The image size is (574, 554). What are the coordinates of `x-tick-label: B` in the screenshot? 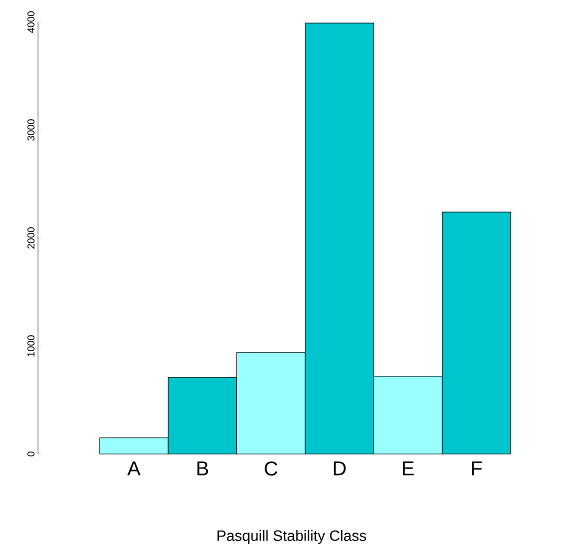 It's located at (202, 469).